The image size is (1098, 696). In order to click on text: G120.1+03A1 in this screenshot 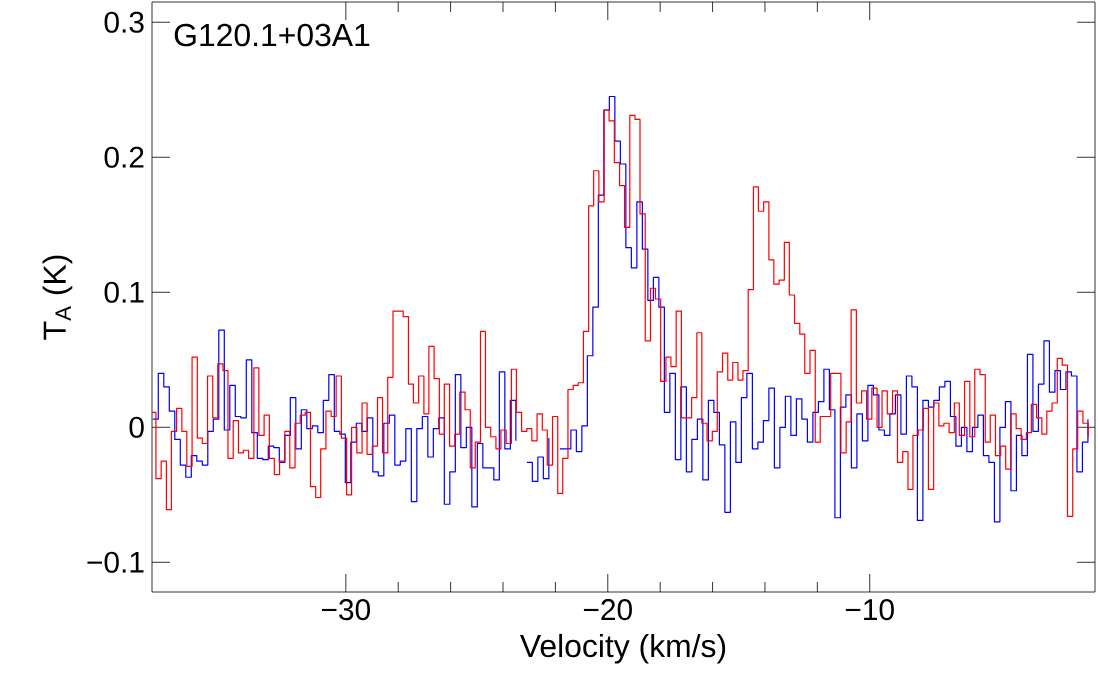, I will do `click(272, 35)`.